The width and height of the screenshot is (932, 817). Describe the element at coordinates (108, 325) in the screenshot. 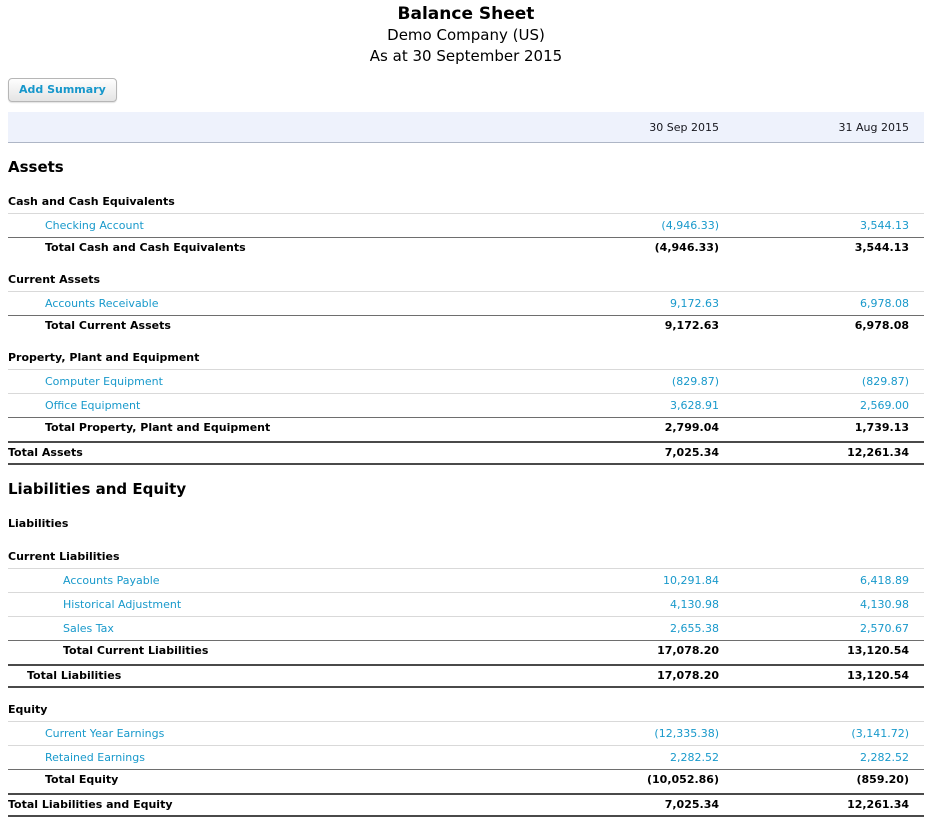

I see `row-label: Total Current Assets` at that location.